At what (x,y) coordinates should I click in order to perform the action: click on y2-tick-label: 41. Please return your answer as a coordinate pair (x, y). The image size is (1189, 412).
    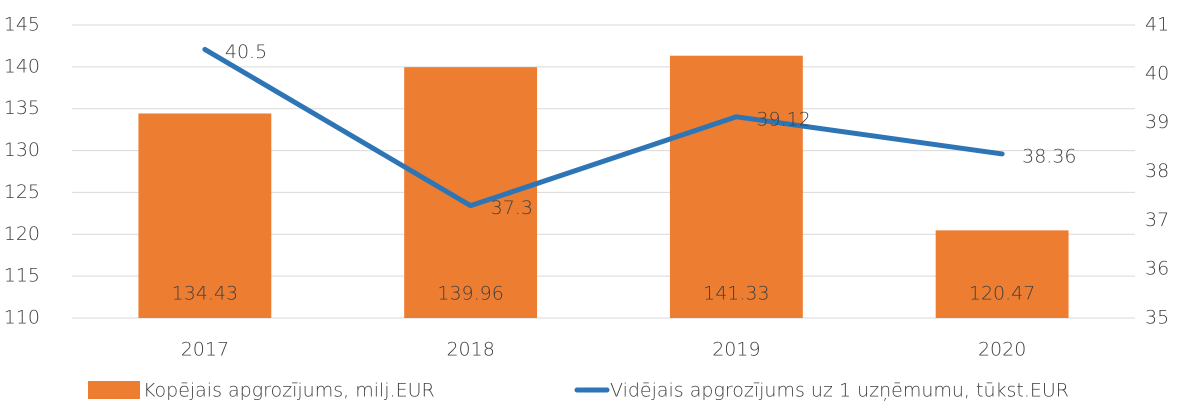
    Looking at the image, I should click on (1157, 25).